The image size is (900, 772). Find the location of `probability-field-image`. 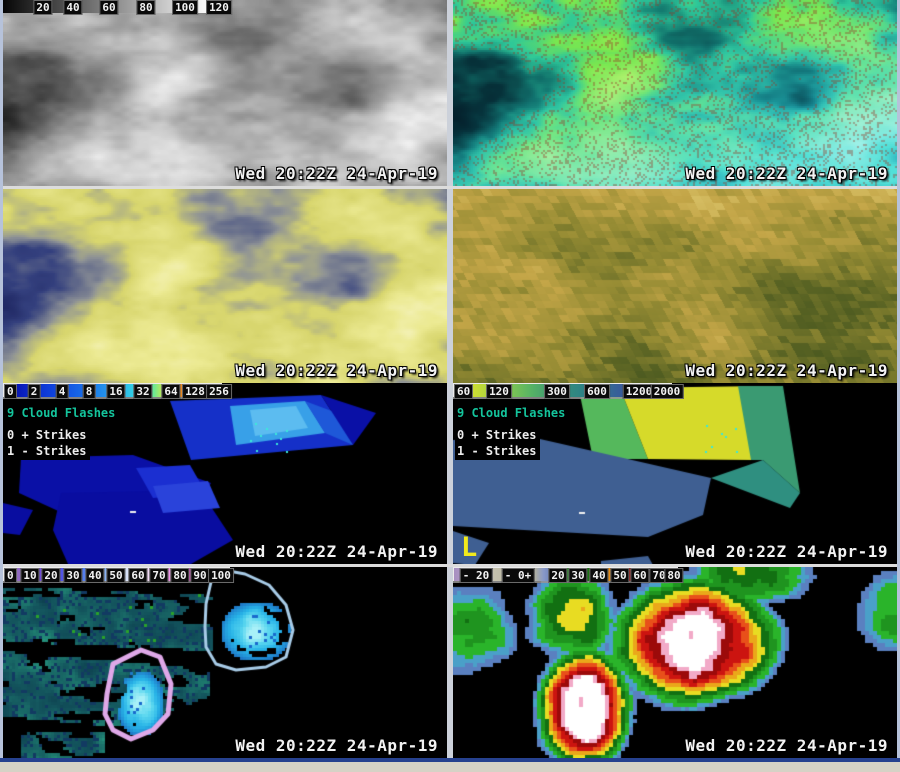

probability-field-image is located at coordinates (225, 662).